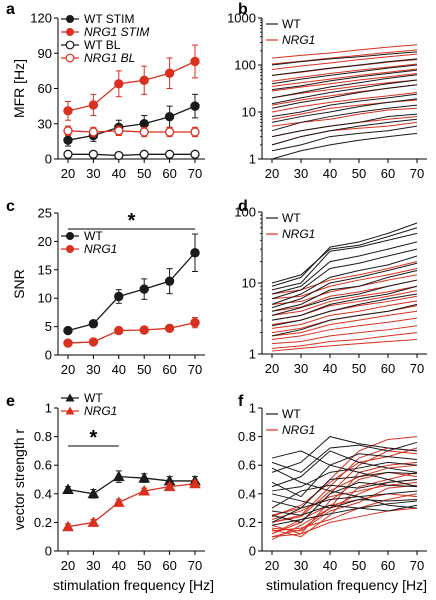  I want to click on panel-label: f, so click(241, 401).